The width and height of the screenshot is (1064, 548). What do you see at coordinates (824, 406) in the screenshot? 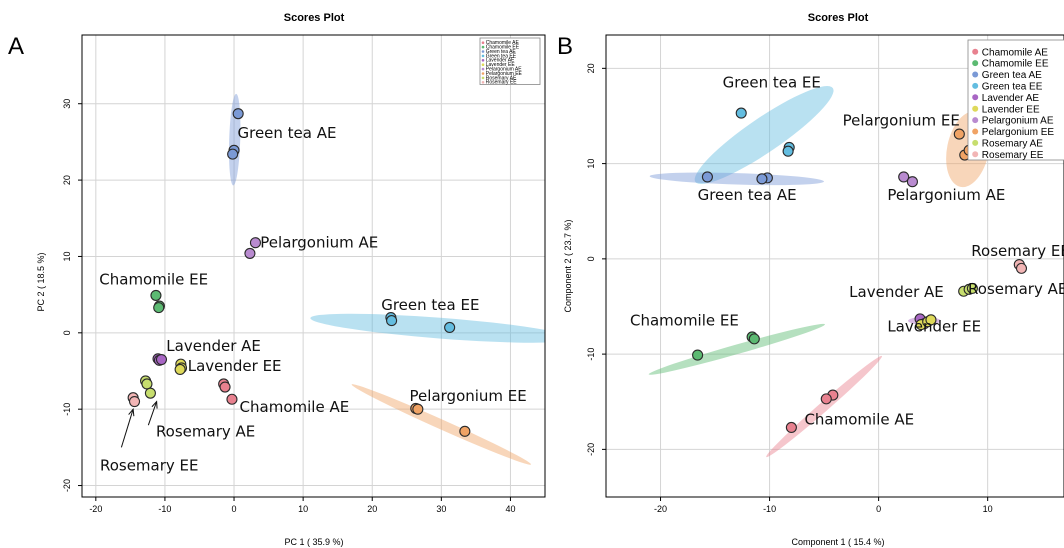
I see `confidence-ellipse-chamomile-ae` at bounding box center [824, 406].